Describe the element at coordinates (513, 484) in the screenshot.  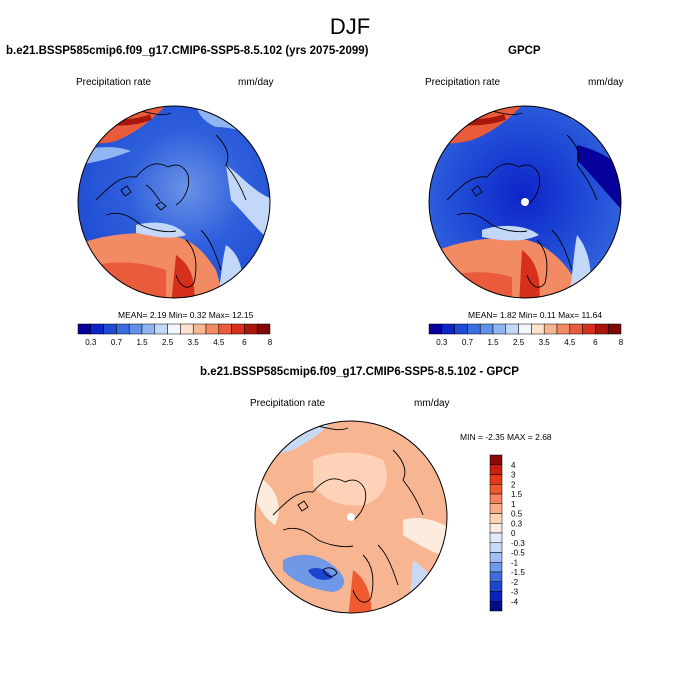
I see `panel3-colorbar-tick-label: 2` at that location.